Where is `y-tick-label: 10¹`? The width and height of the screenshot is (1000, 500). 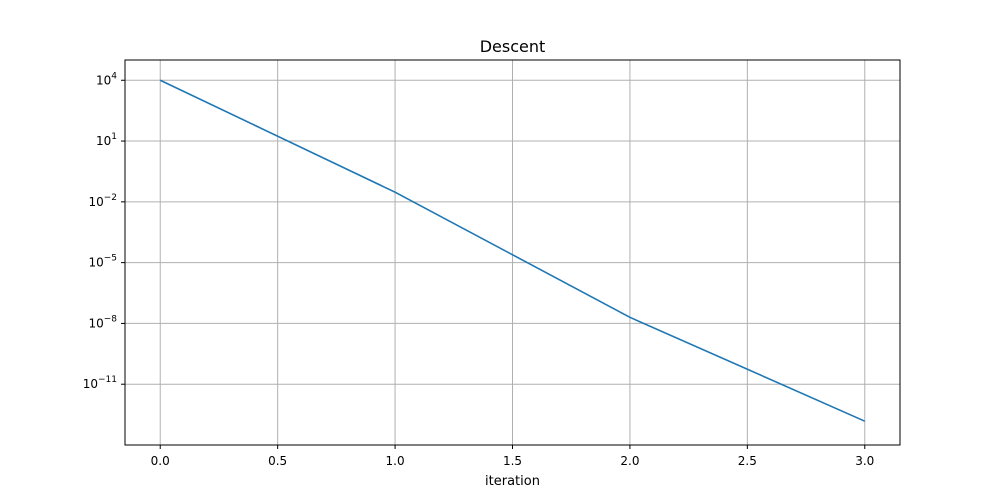 y-tick-label: 10¹ is located at coordinates (106, 140).